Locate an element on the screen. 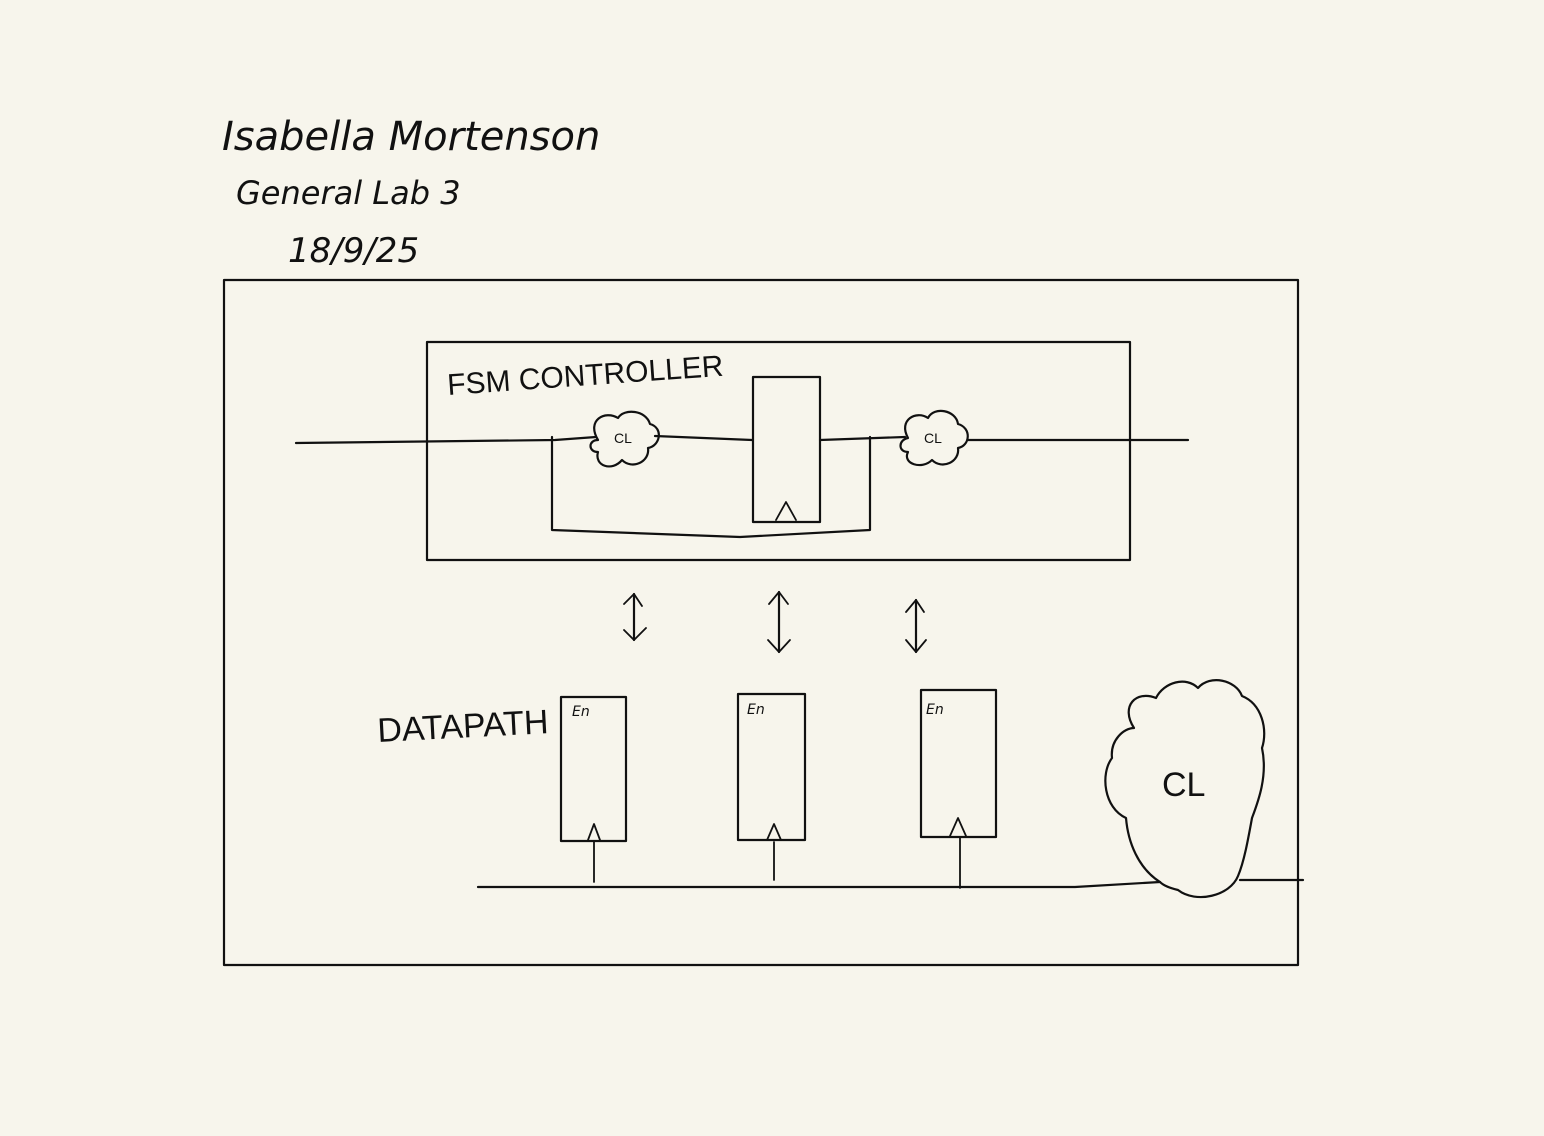 This screenshot has width=1544, height=1136. fsm-feedback-loop is located at coordinates (711, 487).